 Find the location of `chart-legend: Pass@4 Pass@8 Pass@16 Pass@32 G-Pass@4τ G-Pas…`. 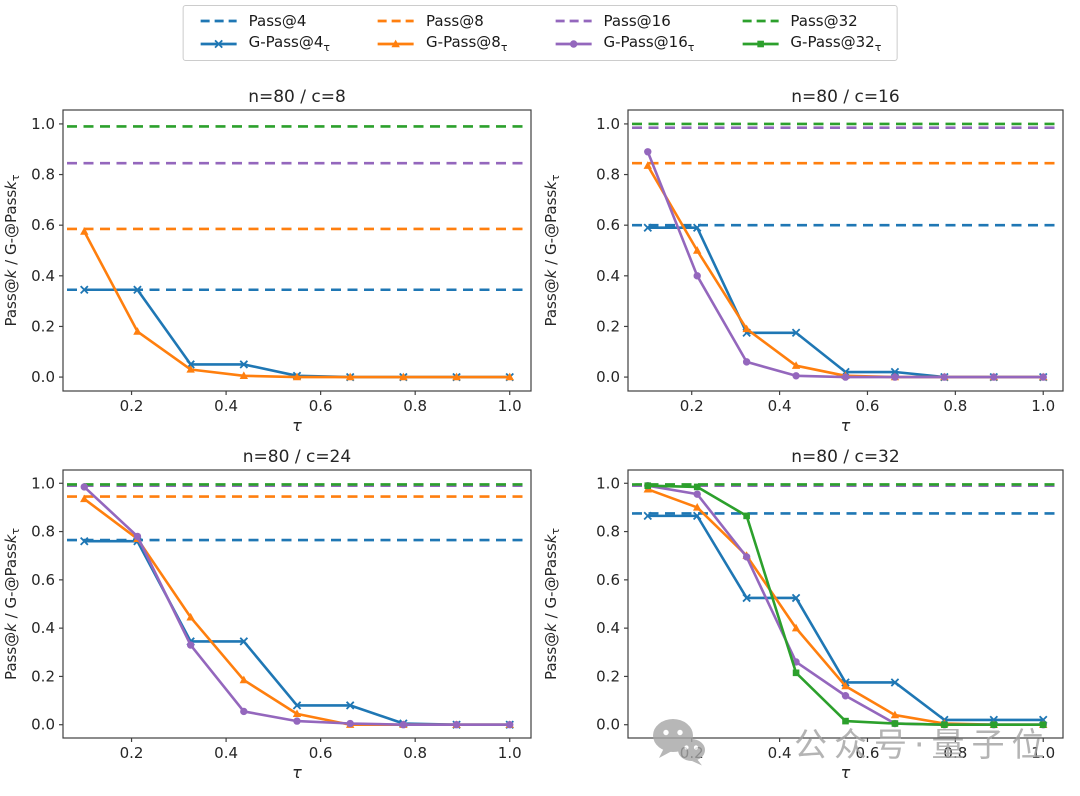

chart-legend: Pass@4 Pass@8 Pass@16 Pass@32 G-Pass@4τ G-Pas… is located at coordinates (540, 33).